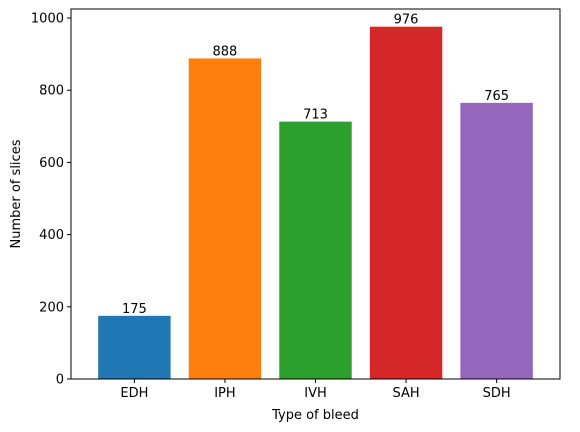  I want to click on bar-sdh, so click(496, 240).